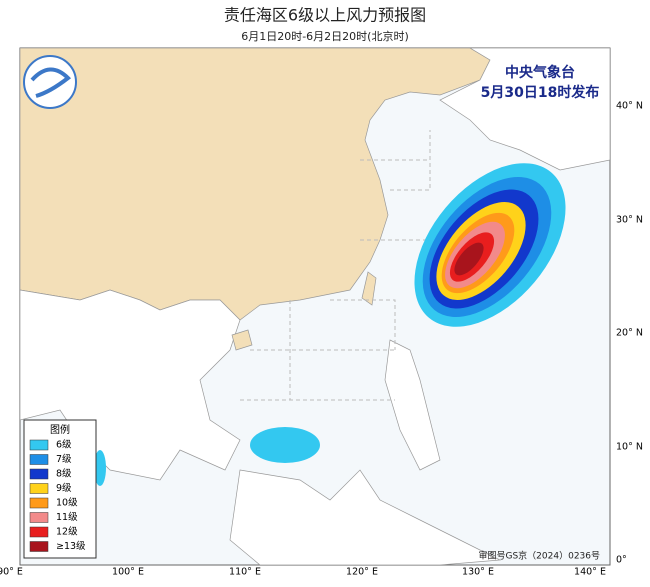 This screenshot has height=587, width=650. Describe the element at coordinates (60, 429) in the screenshot. I see `legend-title: 图例` at that location.